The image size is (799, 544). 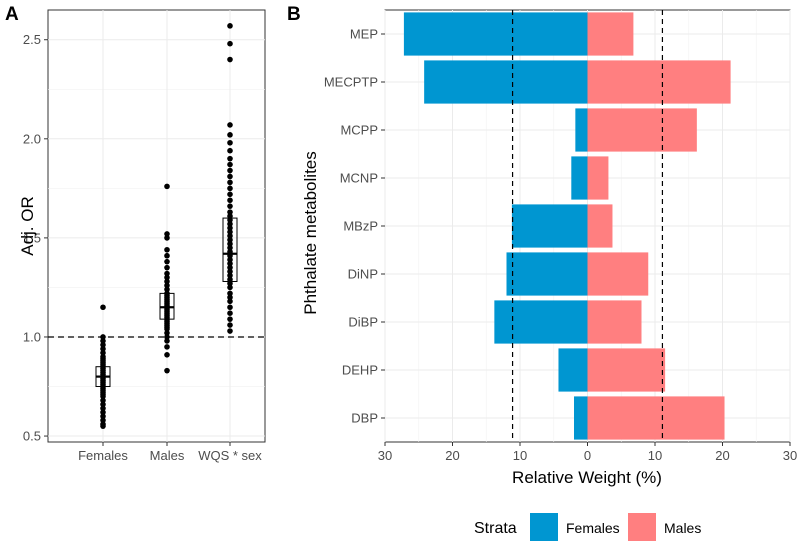 What do you see at coordinates (32, 39) in the screenshot?
I see `y-tick-label: 2.5` at bounding box center [32, 39].